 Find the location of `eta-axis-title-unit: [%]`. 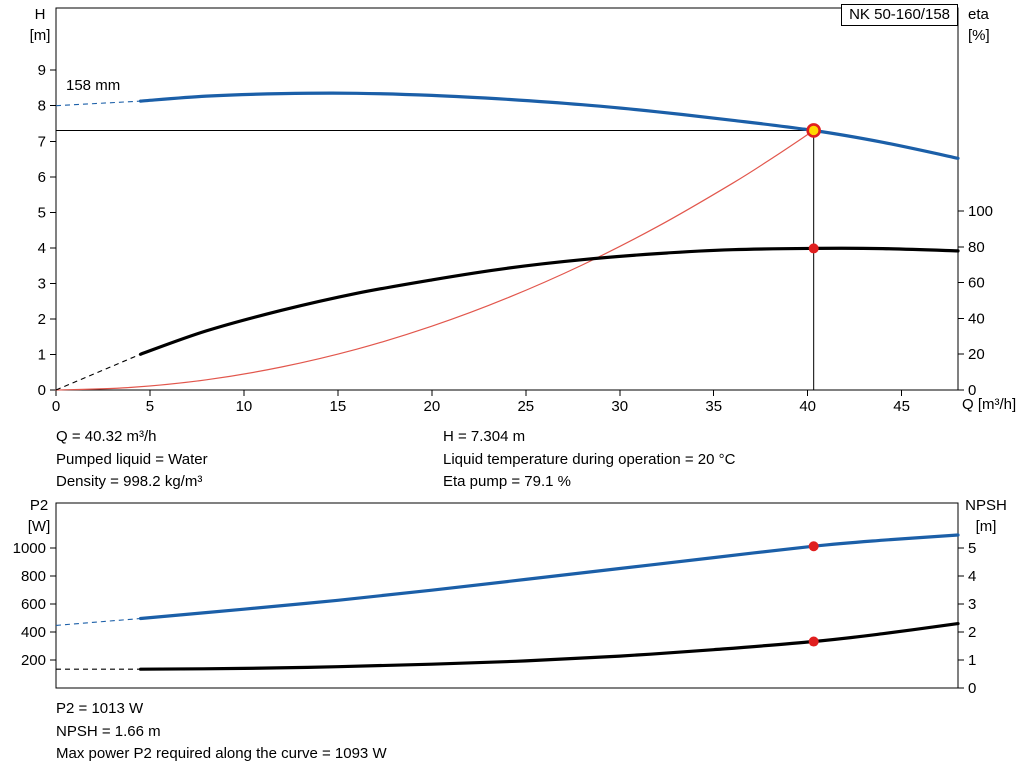

eta-axis-title-unit: [%] is located at coordinates (979, 35).